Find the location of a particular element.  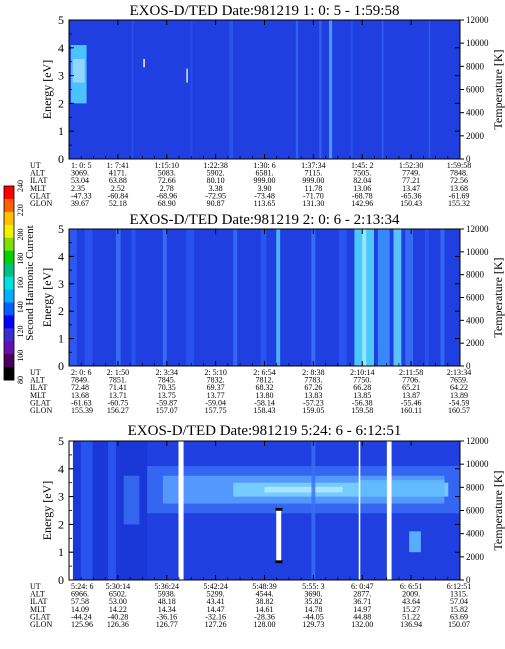

table-cell: 6502. is located at coordinates (118, 594).